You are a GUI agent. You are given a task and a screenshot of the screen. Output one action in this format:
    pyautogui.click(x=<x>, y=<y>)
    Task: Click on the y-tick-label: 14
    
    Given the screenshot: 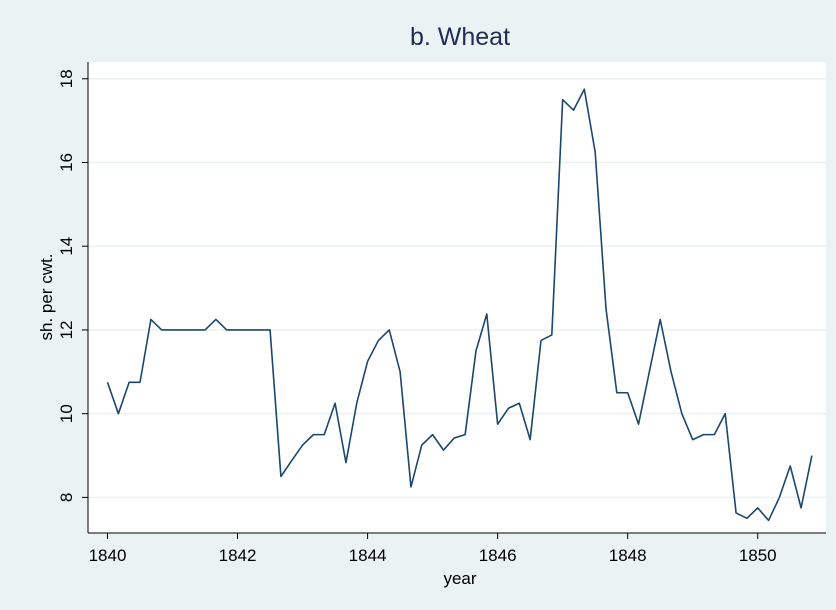 What is the action you would take?
    pyautogui.click(x=66, y=246)
    